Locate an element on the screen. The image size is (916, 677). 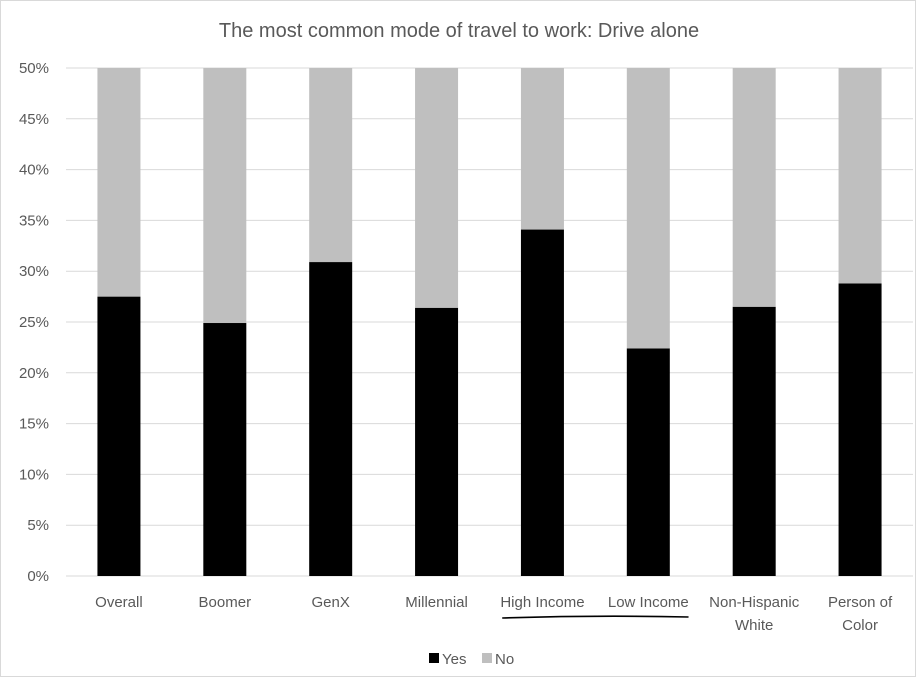
y-tick-label: 25% is located at coordinates (34, 322).